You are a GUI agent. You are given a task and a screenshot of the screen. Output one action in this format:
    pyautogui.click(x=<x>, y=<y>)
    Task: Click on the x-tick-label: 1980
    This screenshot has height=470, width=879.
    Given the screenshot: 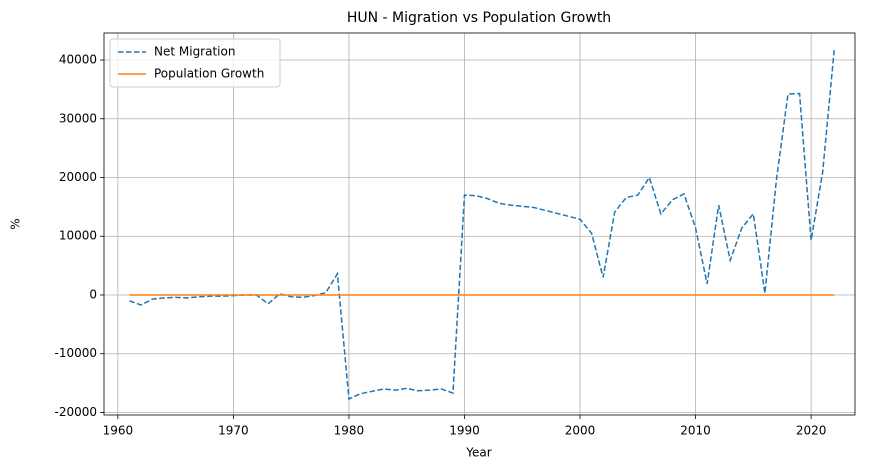 What is the action you would take?
    pyautogui.click(x=349, y=431)
    